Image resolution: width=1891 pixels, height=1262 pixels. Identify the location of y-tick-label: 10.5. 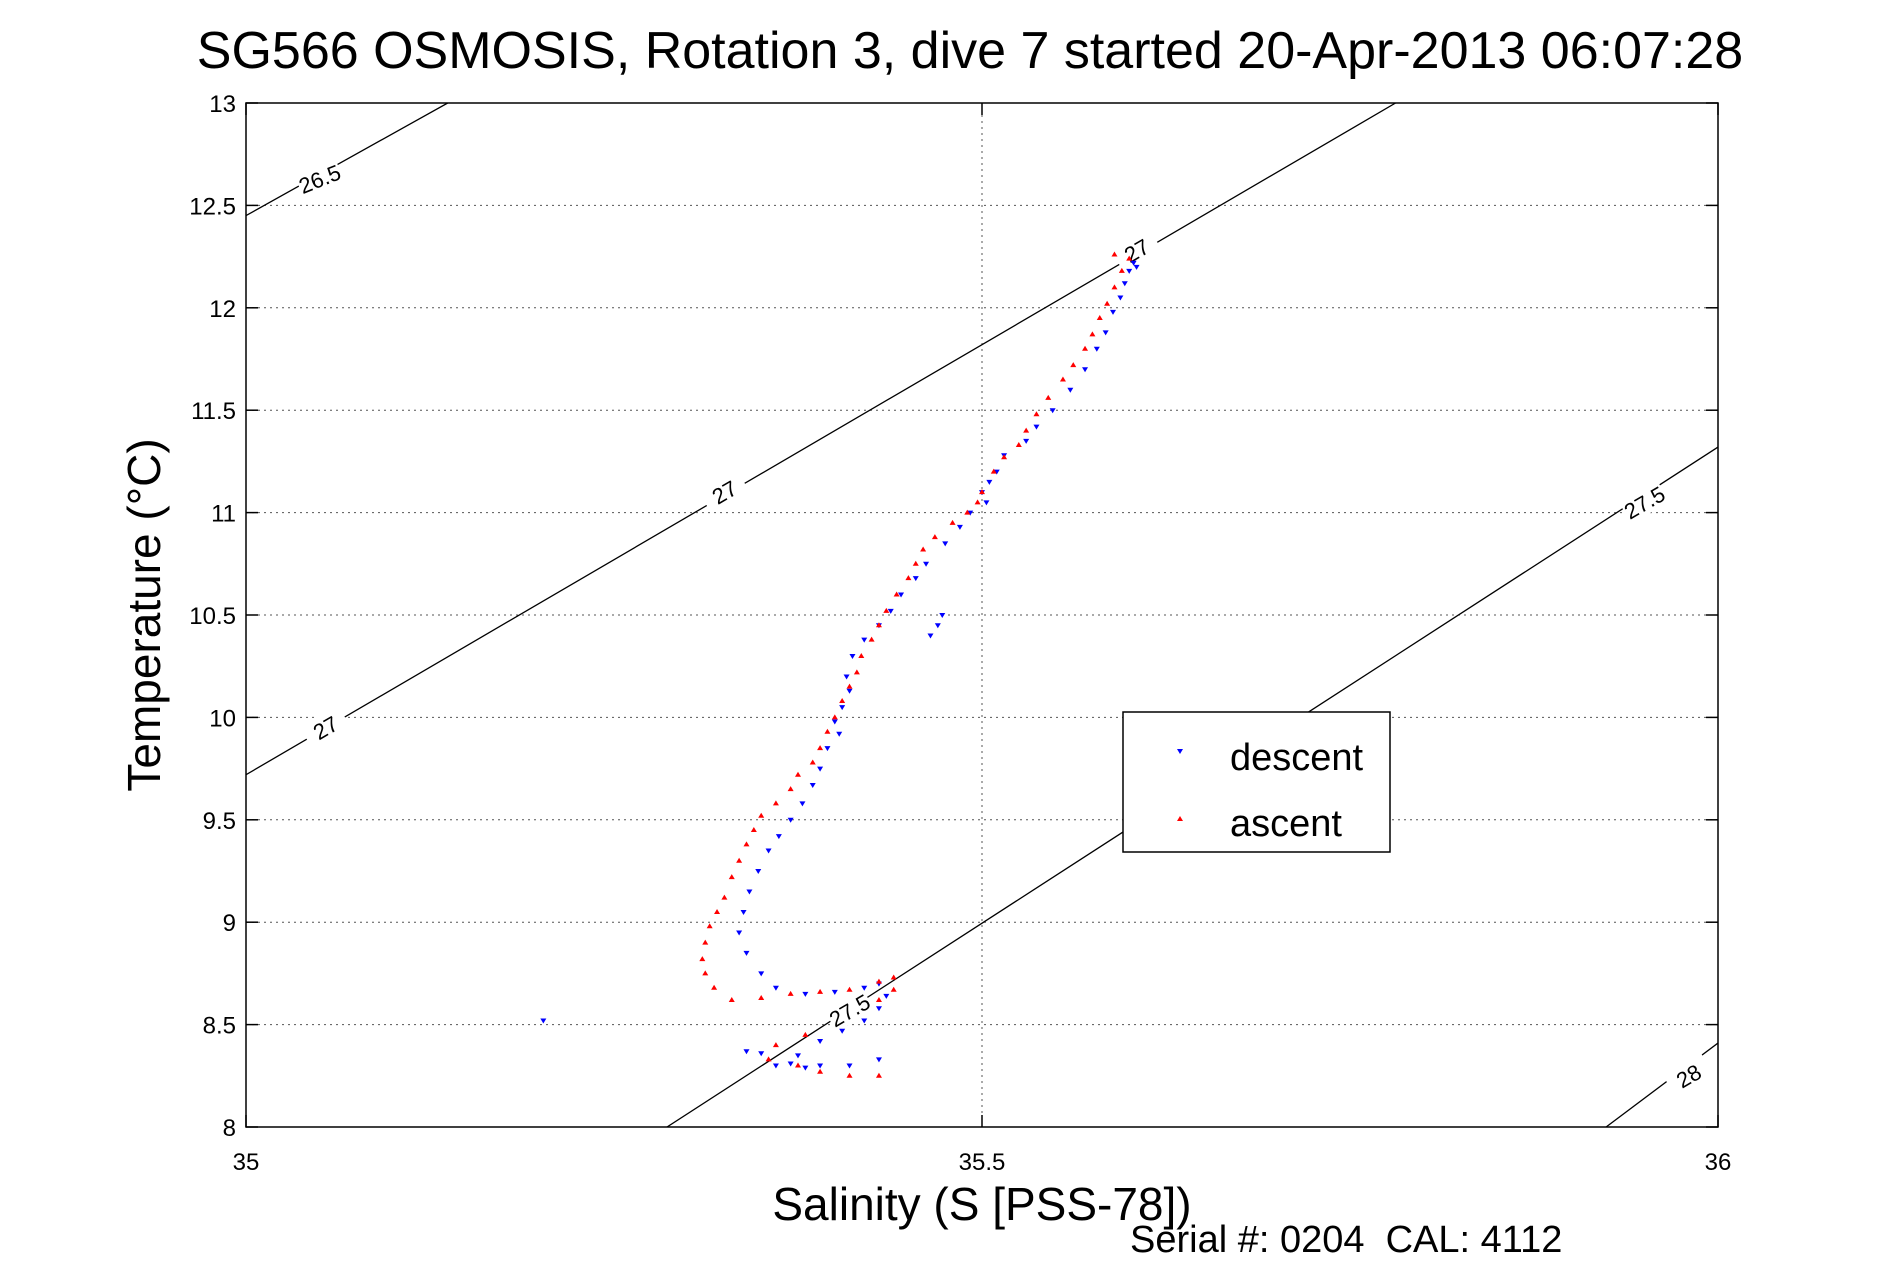
(212, 616).